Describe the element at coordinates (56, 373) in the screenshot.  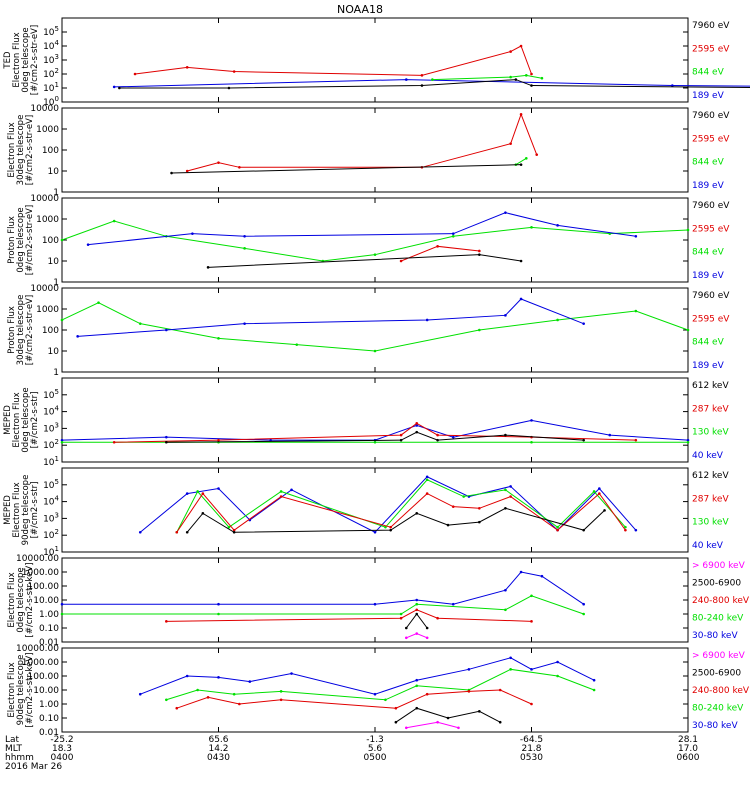
I see `y-tick-label: 1` at that location.